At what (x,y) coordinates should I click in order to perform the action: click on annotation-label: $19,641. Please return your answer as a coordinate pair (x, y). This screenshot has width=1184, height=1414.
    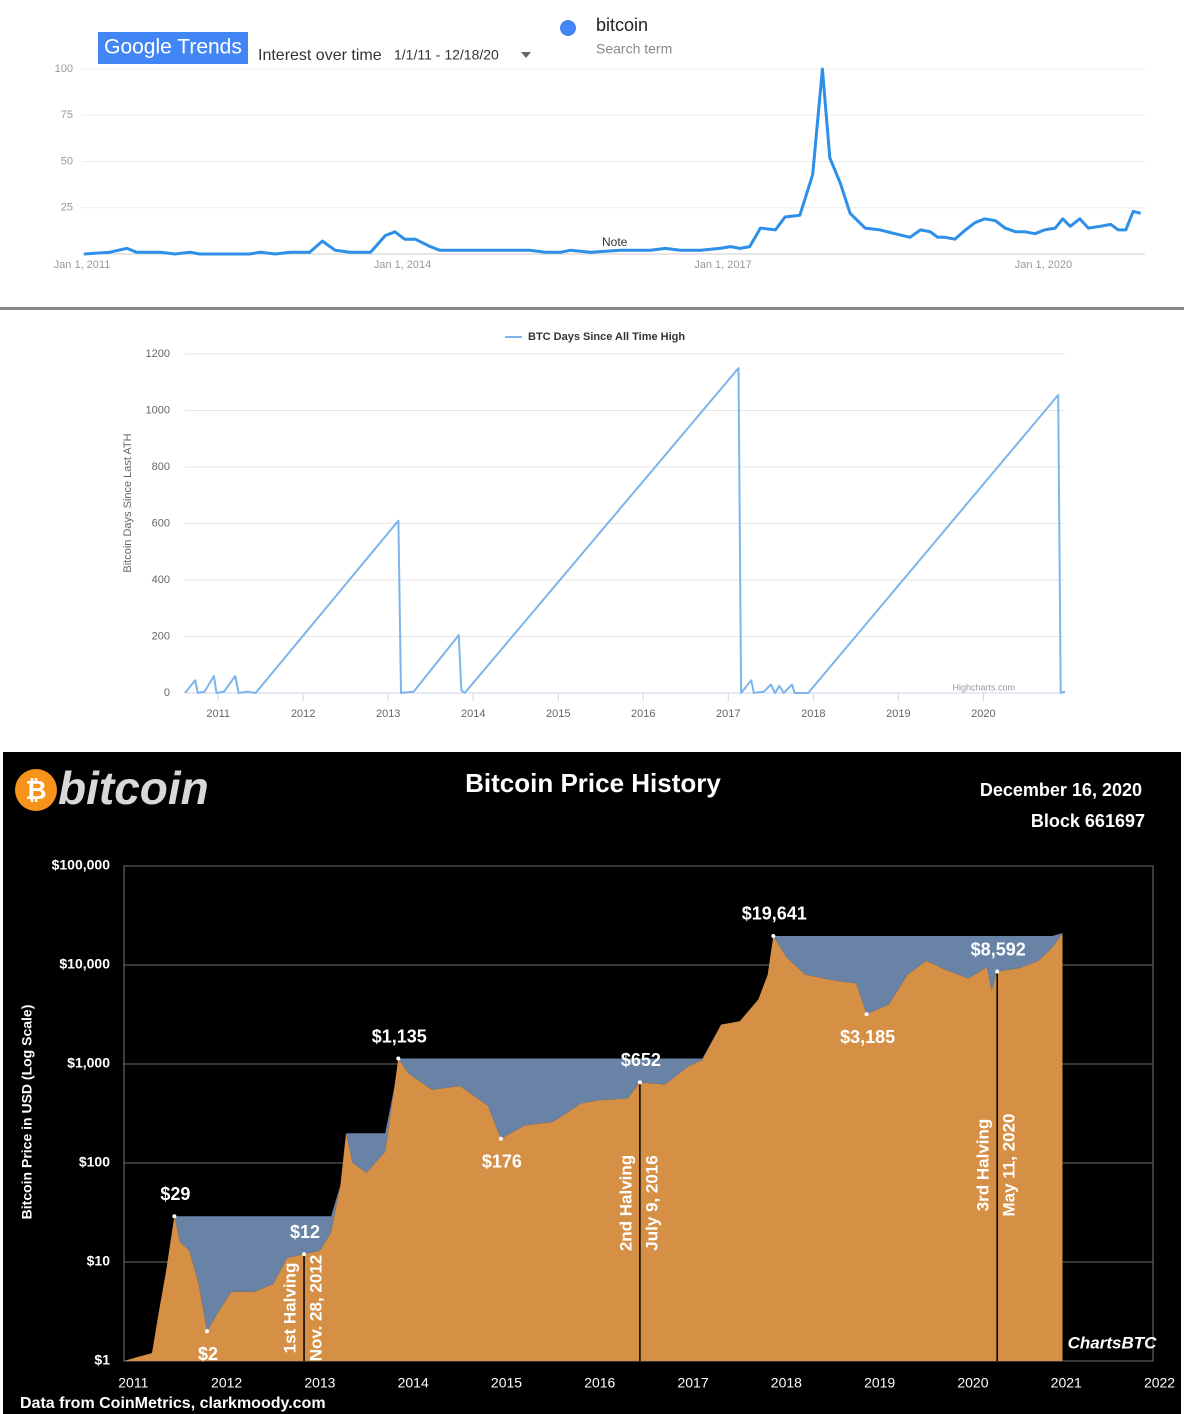
    Looking at the image, I should click on (774, 914).